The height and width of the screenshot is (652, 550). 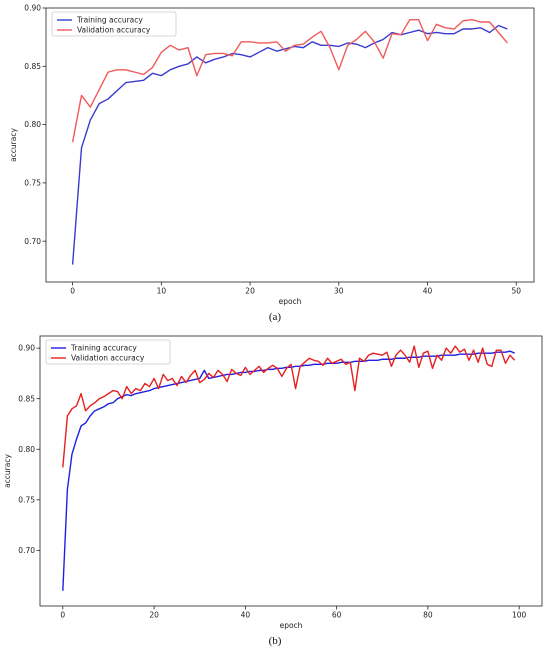 What do you see at coordinates (337, 615) in the screenshot?
I see `x-tick-label: 60` at bounding box center [337, 615].